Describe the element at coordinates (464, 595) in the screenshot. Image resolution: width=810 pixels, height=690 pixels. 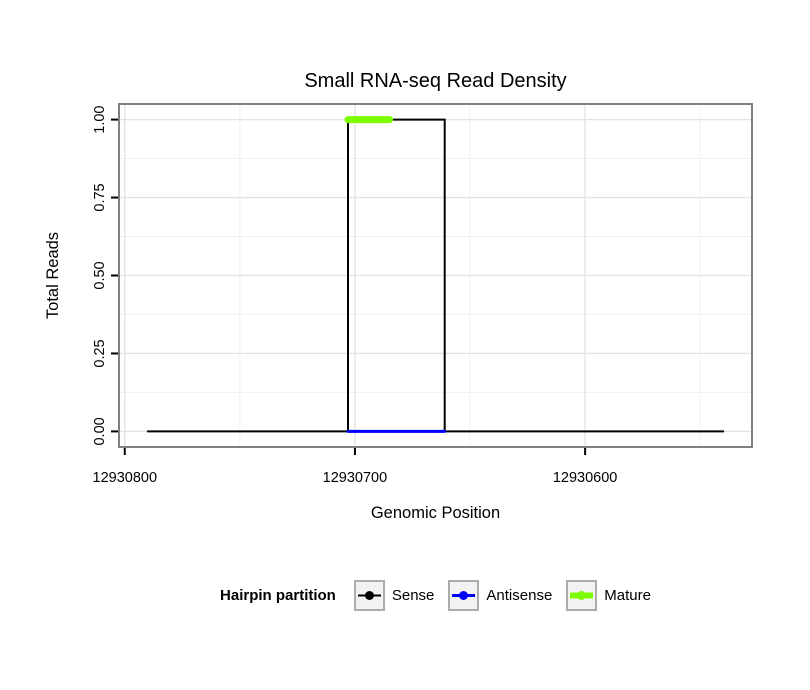
I see `legend-key-antisense-icon` at that location.